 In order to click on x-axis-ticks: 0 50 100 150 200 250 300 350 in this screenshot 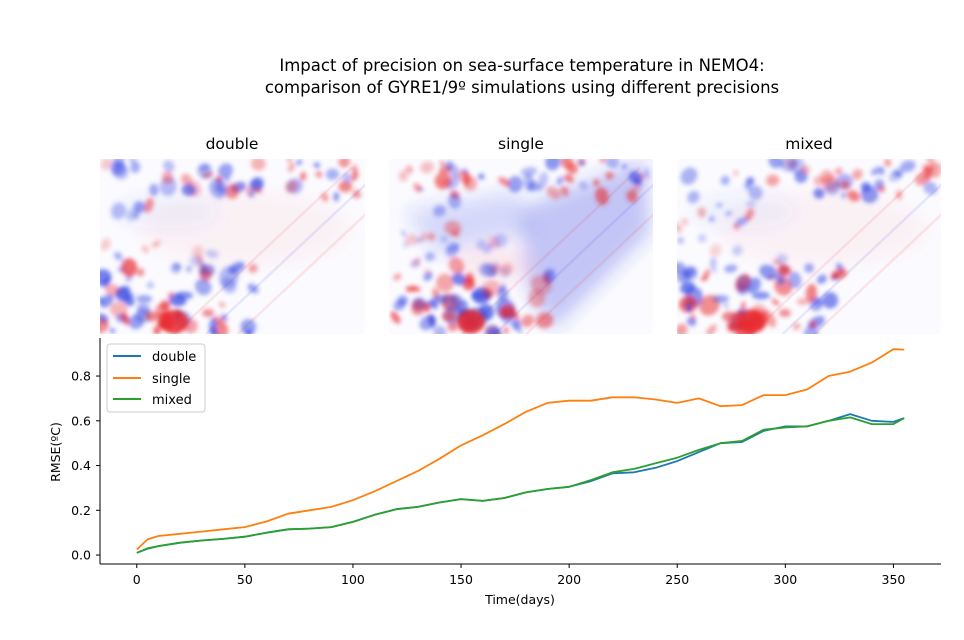, I will do `click(519, 575)`.